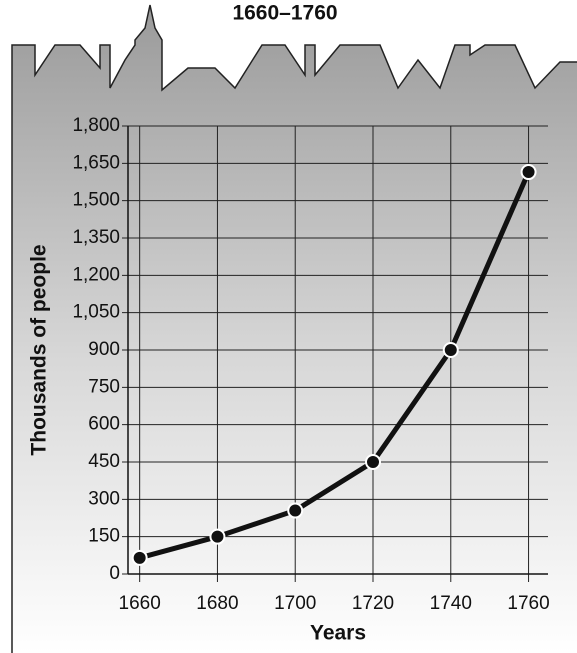 This screenshot has width=577, height=653. What do you see at coordinates (114, 573) in the screenshot?
I see `y-tick-label: 0` at bounding box center [114, 573].